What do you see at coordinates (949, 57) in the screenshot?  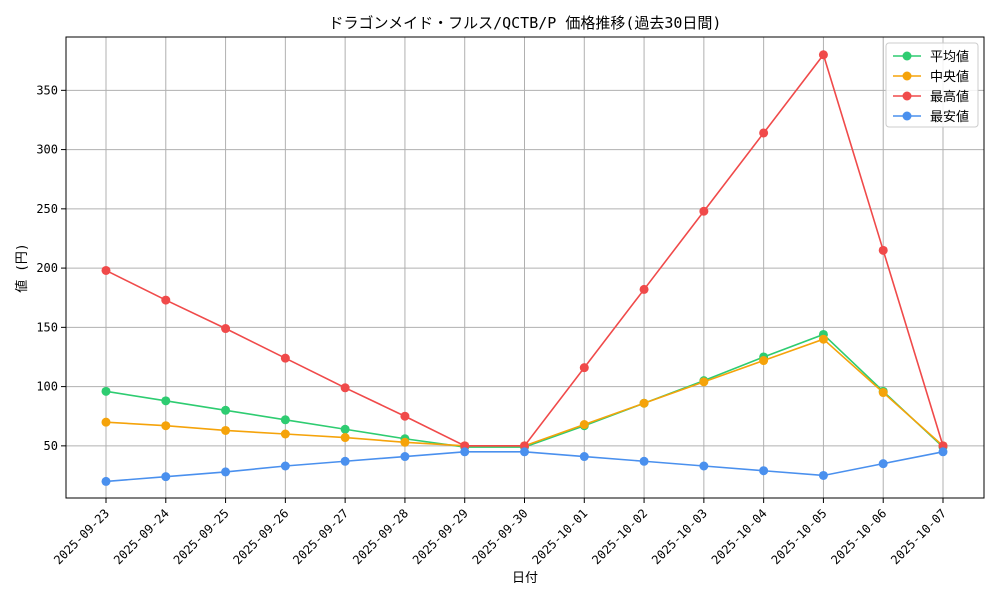 I see `legend-label: 平均値` at bounding box center [949, 57].